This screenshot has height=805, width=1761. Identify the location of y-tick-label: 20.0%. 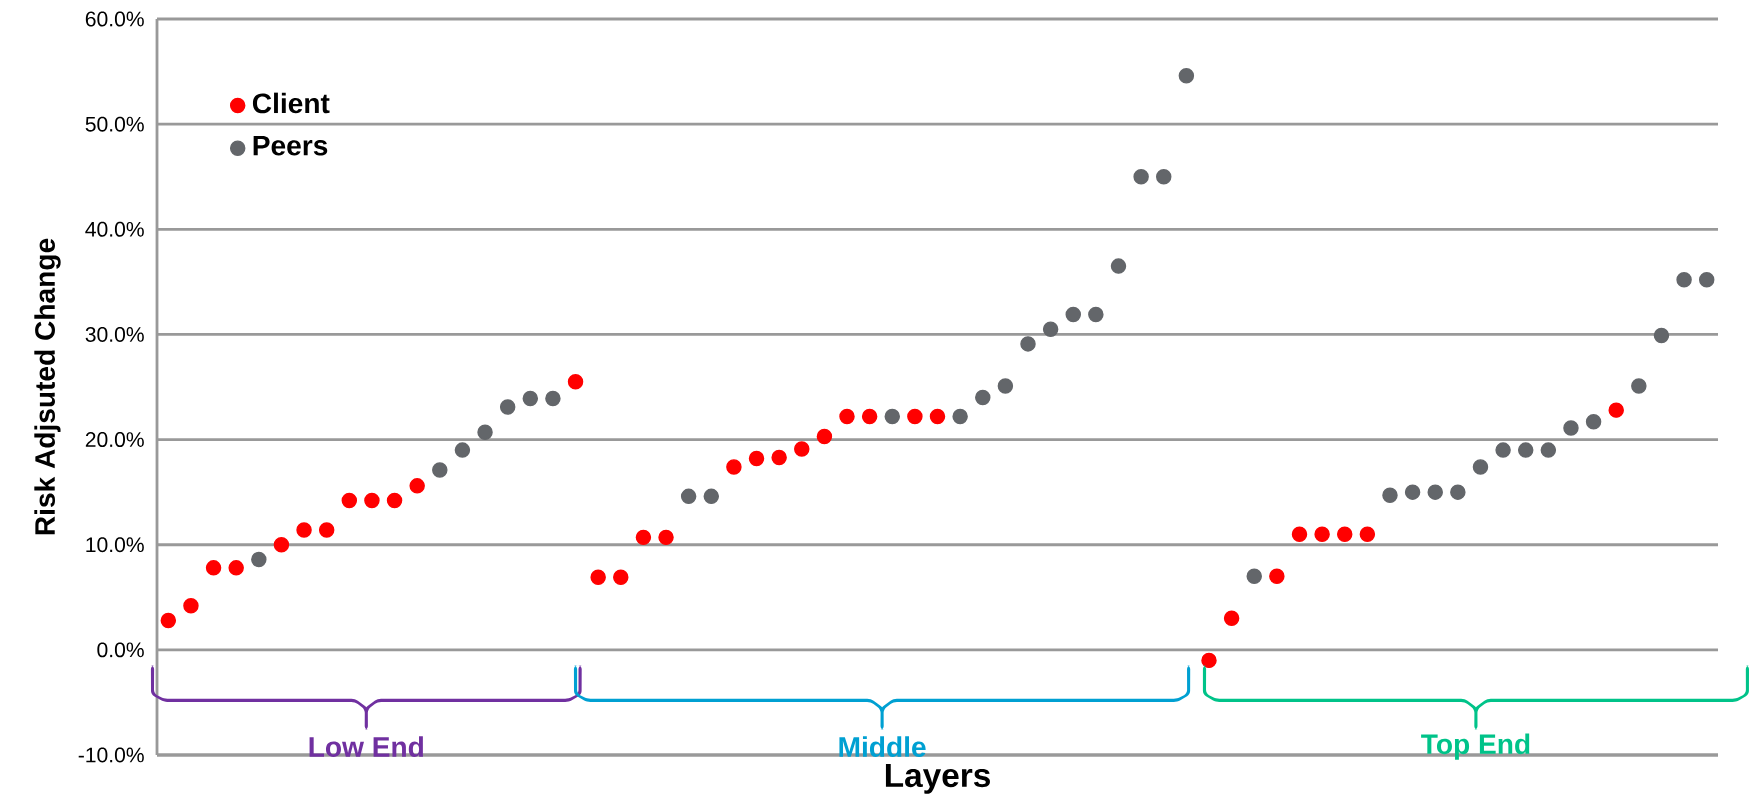
(114, 440).